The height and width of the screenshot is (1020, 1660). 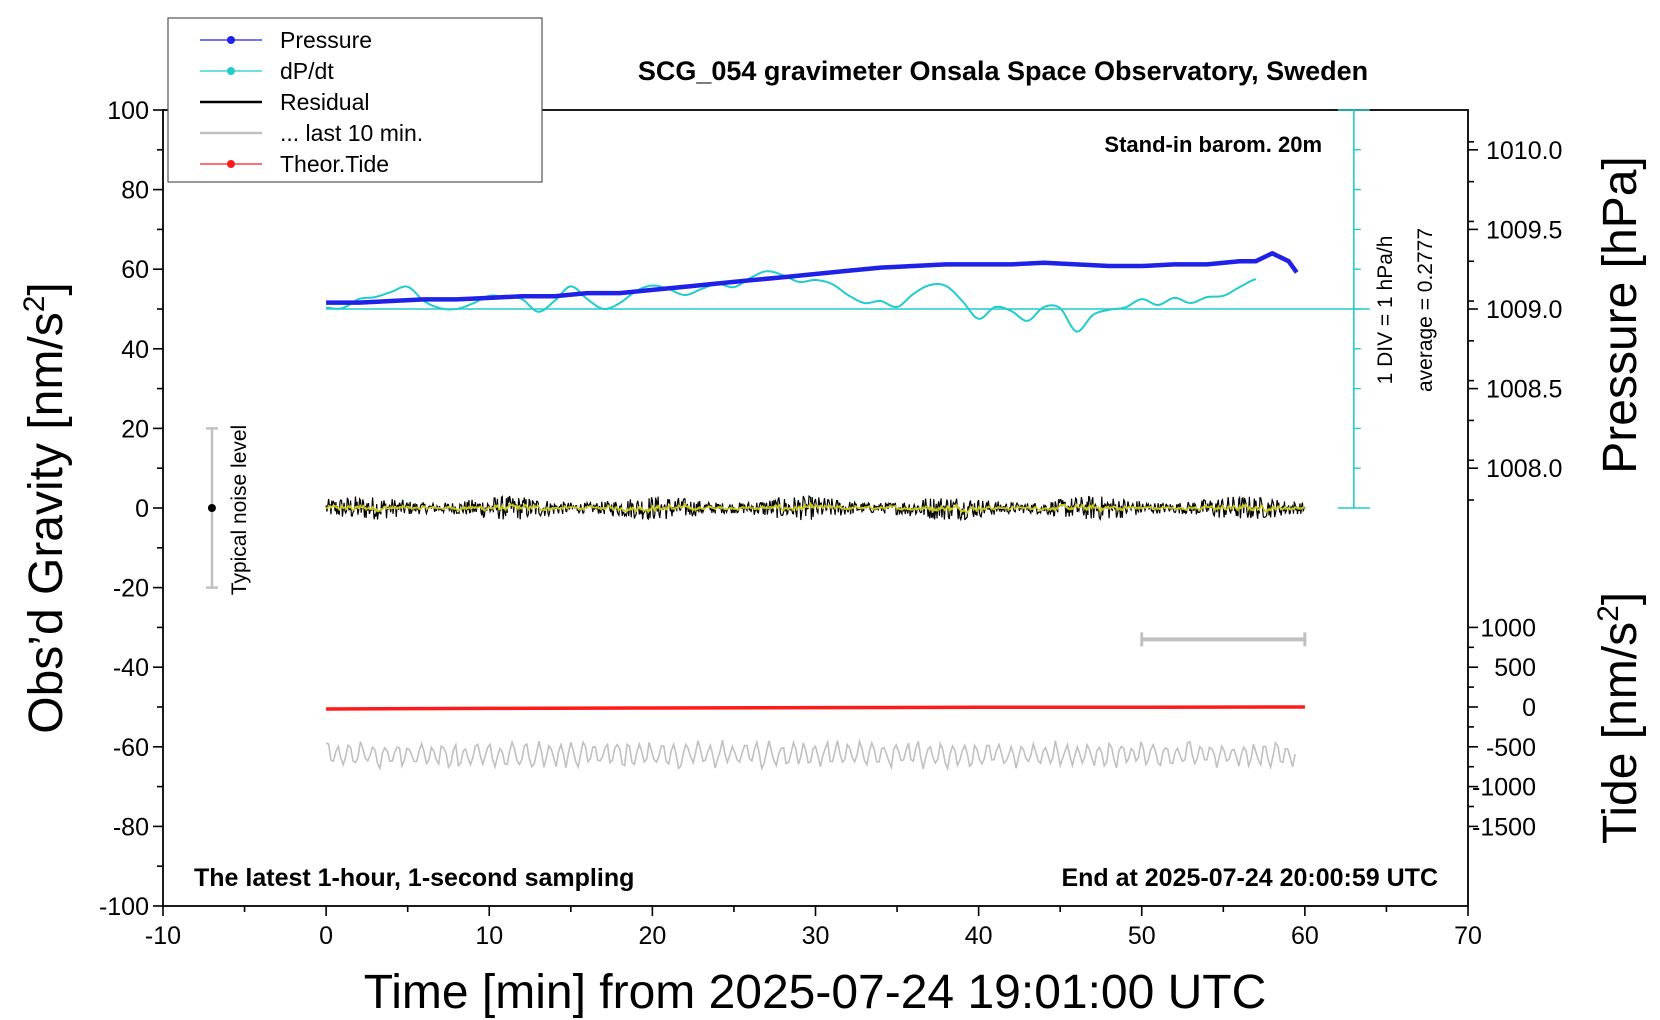 What do you see at coordinates (1425, 310) in the screenshot?
I see `average-label: average = 0.2777` at bounding box center [1425, 310].